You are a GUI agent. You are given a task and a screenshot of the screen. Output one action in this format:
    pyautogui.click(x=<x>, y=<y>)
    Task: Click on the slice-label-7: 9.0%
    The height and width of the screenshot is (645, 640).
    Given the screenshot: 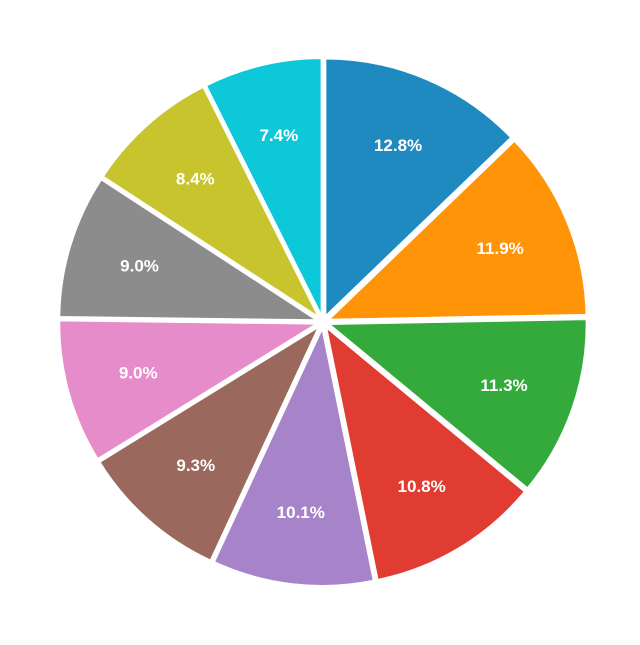 What is the action you would take?
    pyautogui.click(x=138, y=373)
    